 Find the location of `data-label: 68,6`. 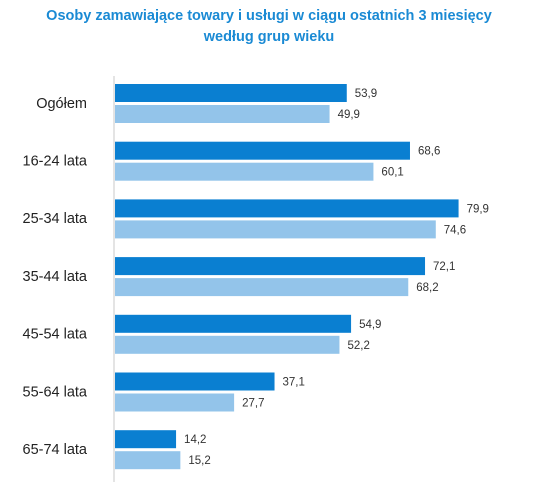

data-label: 68,6 is located at coordinates (429, 152).